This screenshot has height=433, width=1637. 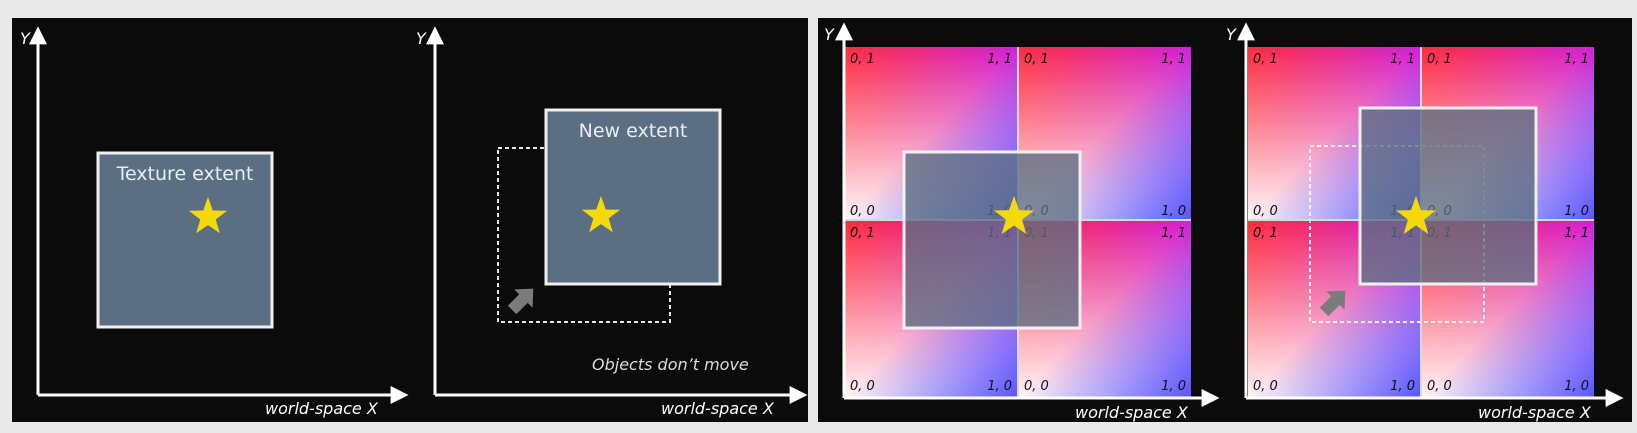 What do you see at coordinates (633, 131) in the screenshot?
I see `new-extent-label: New extent` at bounding box center [633, 131].